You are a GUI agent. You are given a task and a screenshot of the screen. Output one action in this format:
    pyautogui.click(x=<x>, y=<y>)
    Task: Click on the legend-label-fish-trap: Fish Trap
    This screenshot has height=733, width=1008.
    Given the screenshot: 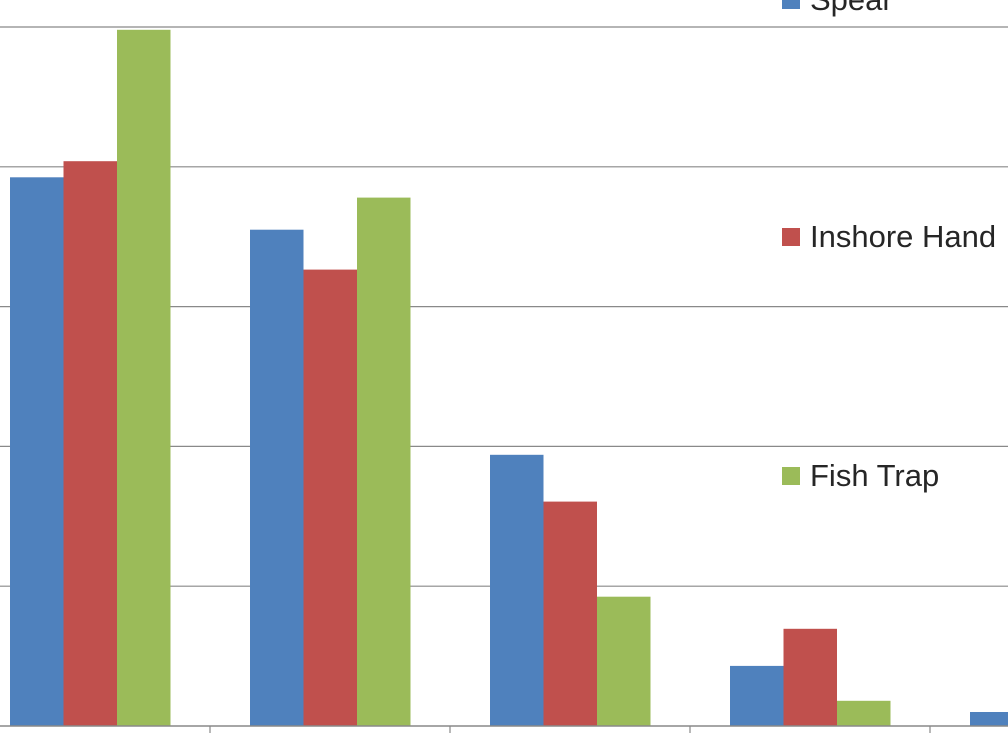 What is the action you would take?
    pyautogui.click(x=874, y=475)
    